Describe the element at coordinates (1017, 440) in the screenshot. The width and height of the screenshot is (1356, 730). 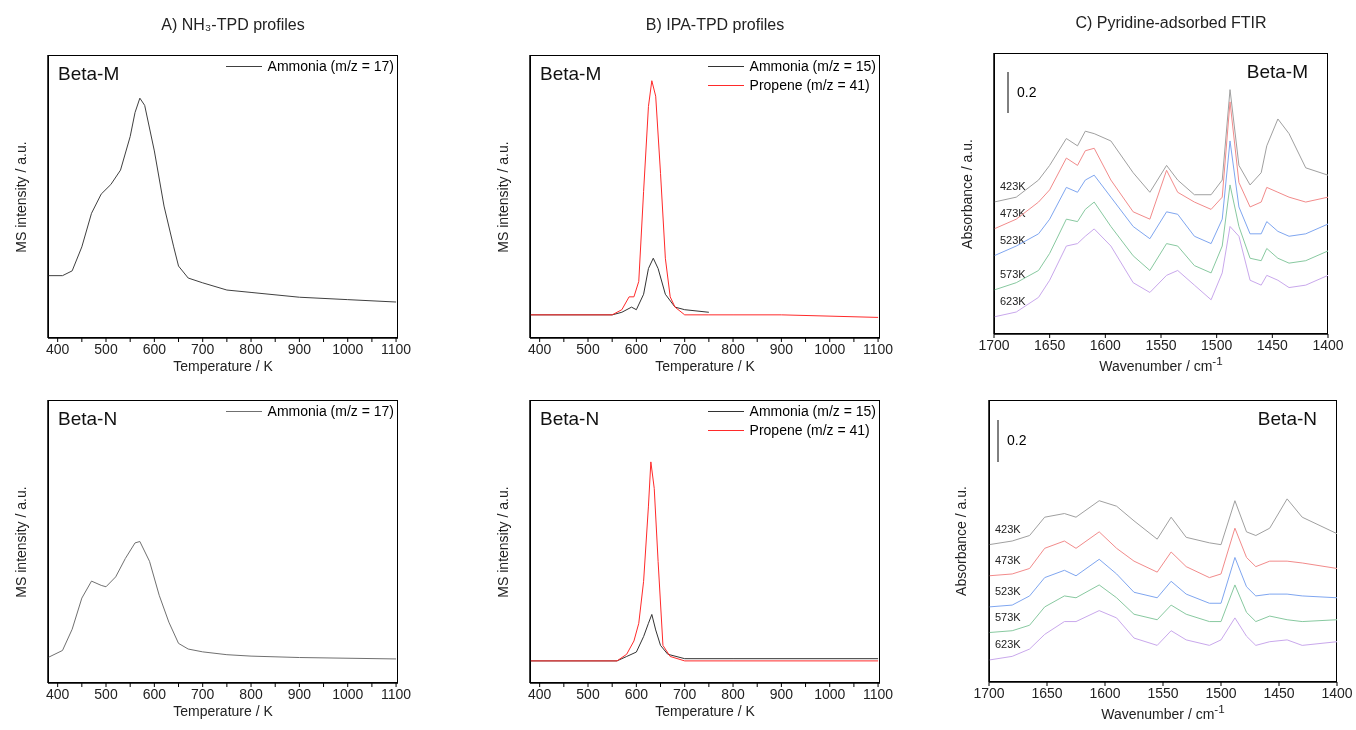
I see `text: 0.2` at that location.